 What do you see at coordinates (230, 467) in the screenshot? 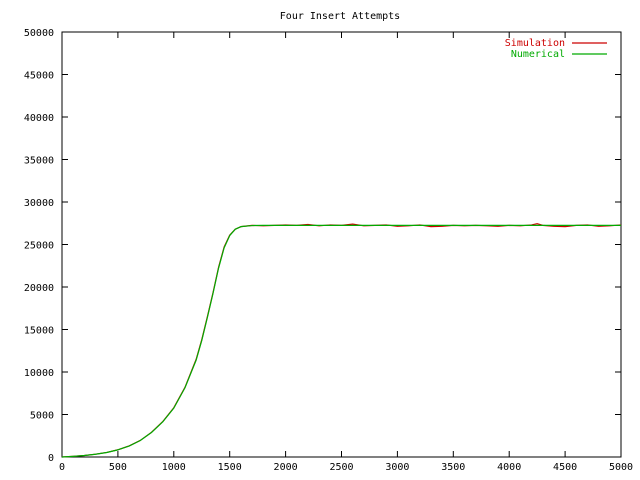
I see `x-tick-label: 1500` at bounding box center [230, 467].